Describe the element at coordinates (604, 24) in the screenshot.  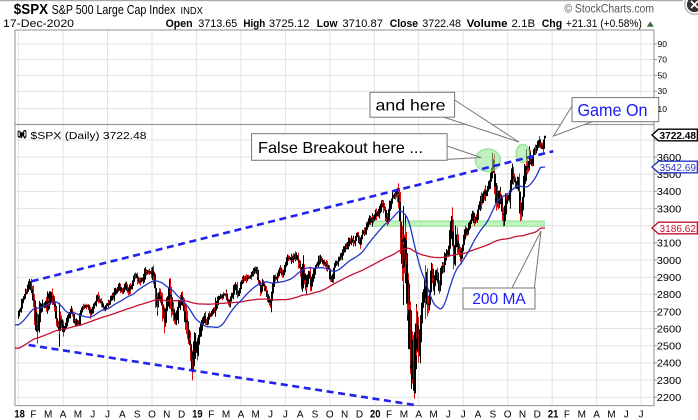
I see `svg-text: +21.31 (+0.58%)` at that location.